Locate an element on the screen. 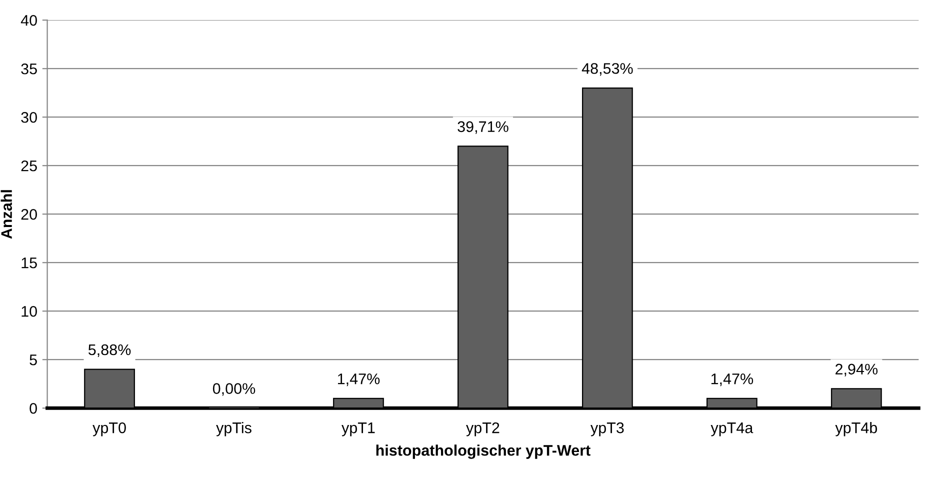 The image size is (927, 479). y-axis-title: Anzahl is located at coordinates (6, 214).